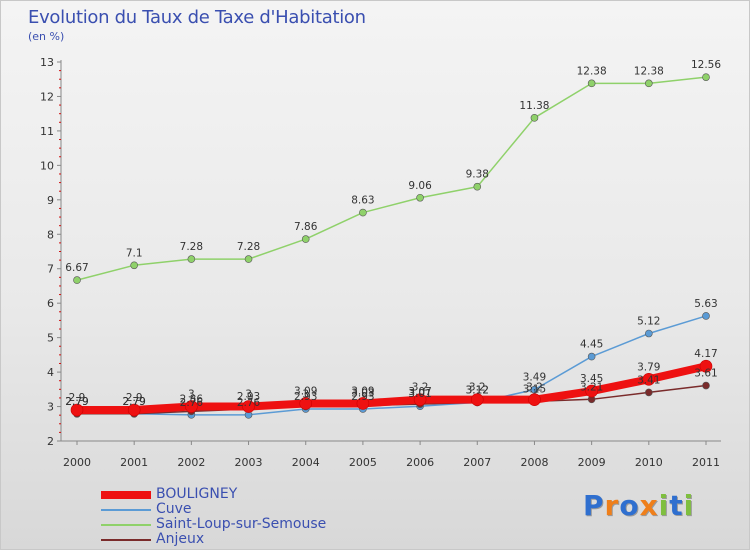 This screenshot has width=750, height=550. I want to click on legend-item: Anjeux, so click(213, 539).